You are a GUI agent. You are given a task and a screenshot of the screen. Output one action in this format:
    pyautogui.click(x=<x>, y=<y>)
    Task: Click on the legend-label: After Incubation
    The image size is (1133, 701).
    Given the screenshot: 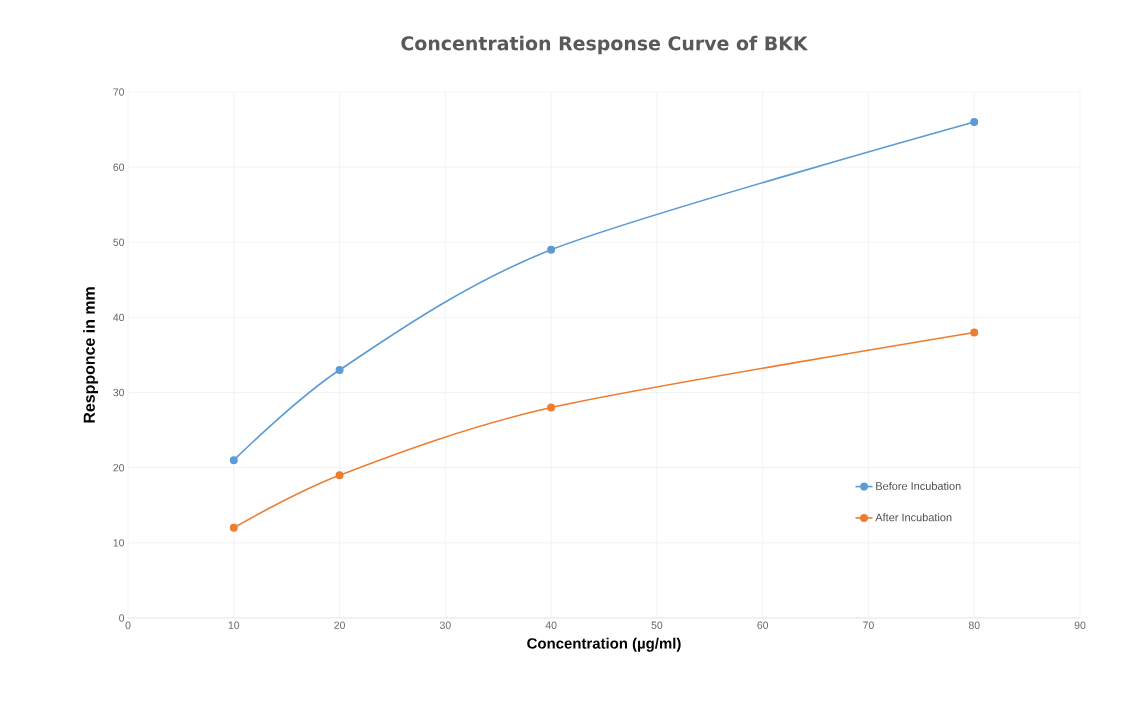 What is the action you would take?
    pyautogui.click(x=913, y=517)
    